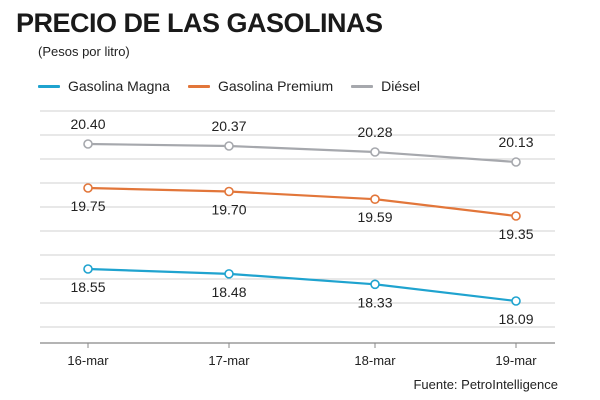 The image size is (600, 400). What do you see at coordinates (516, 360) in the screenshot?
I see `x-tick-label: 19-mar` at bounding box center [516, 360].